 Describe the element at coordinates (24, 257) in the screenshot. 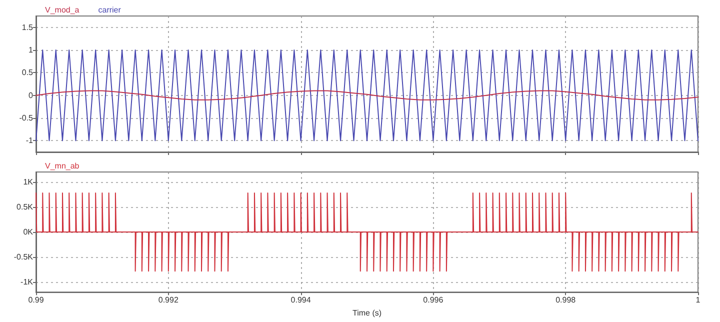

I see `y-tick-label: -0.5K` at that location.